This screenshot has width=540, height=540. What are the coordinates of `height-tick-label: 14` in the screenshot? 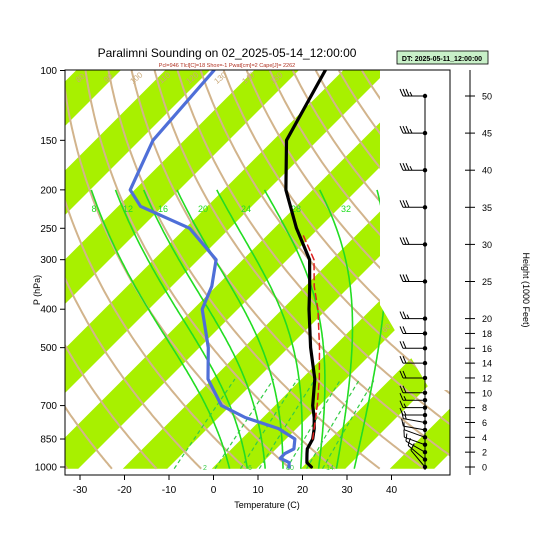 It's located at (487, 364).